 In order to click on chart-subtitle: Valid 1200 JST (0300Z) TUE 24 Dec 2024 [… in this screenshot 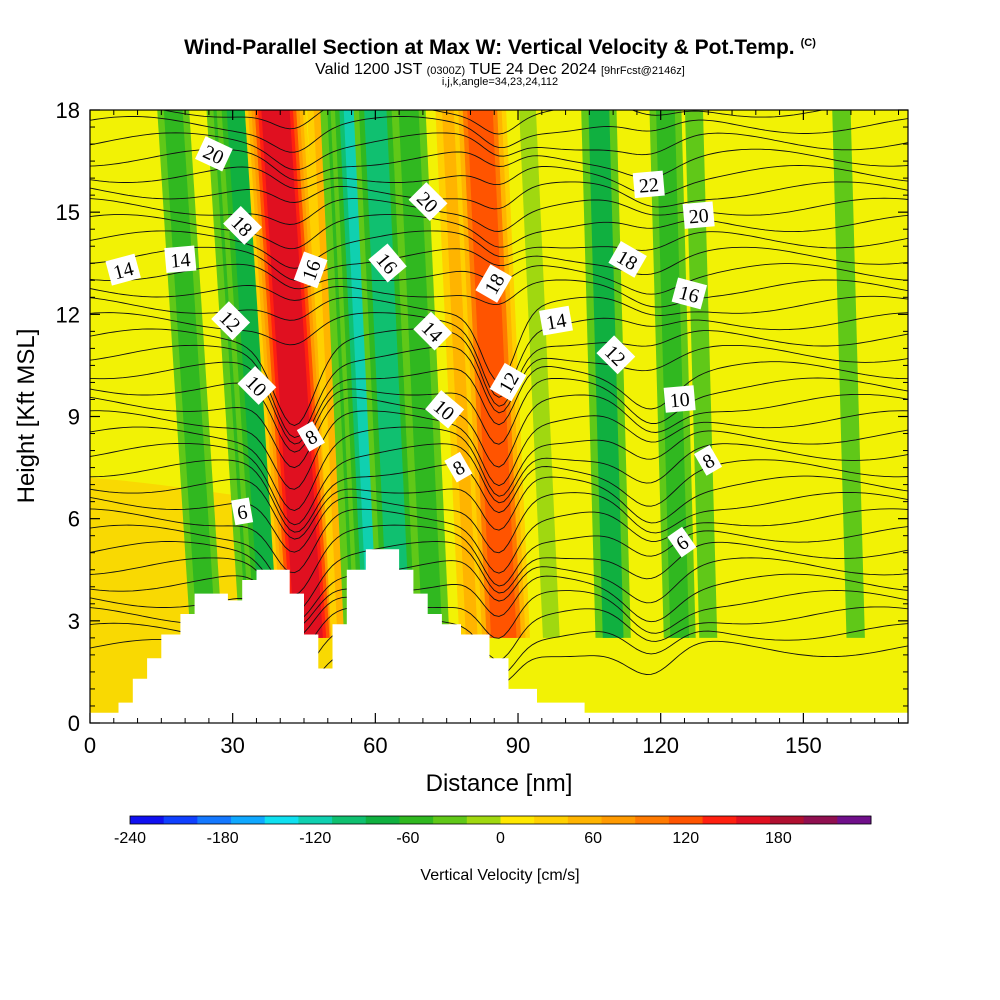, I will do `click(500, 70)`.